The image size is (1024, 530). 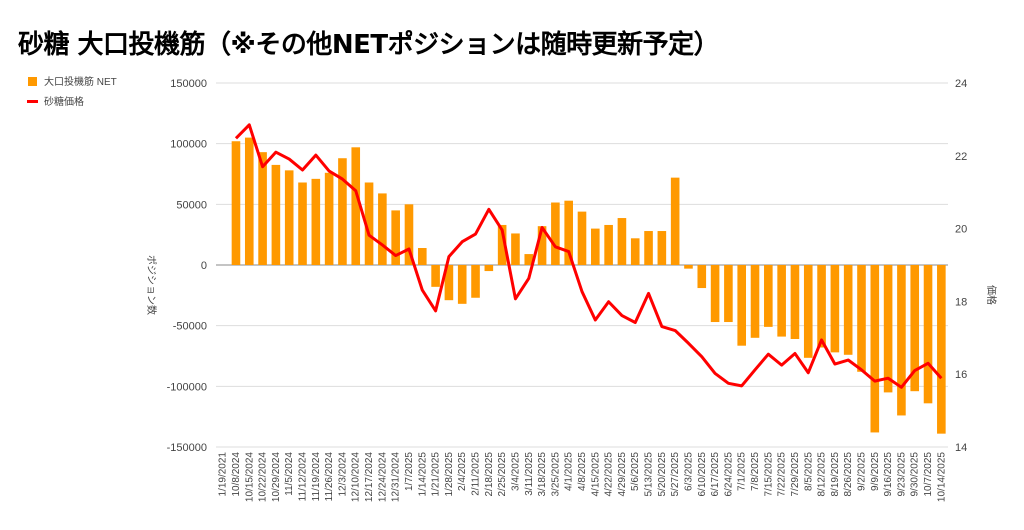 What do you see at coordinates (915, 474) in the screenshot?
I see `x-tick: 9/30/2025` at bounding box center [915, 474].